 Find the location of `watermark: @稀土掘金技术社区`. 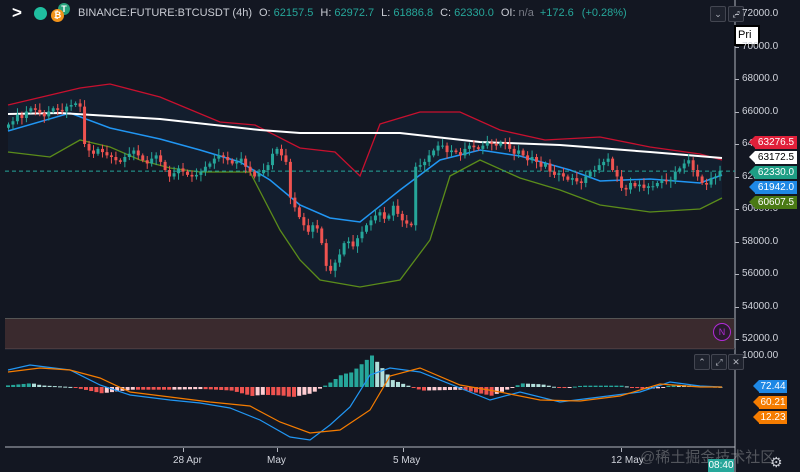

watermark: @稀土掘金技术社区 is located at coordinates (708, 457).